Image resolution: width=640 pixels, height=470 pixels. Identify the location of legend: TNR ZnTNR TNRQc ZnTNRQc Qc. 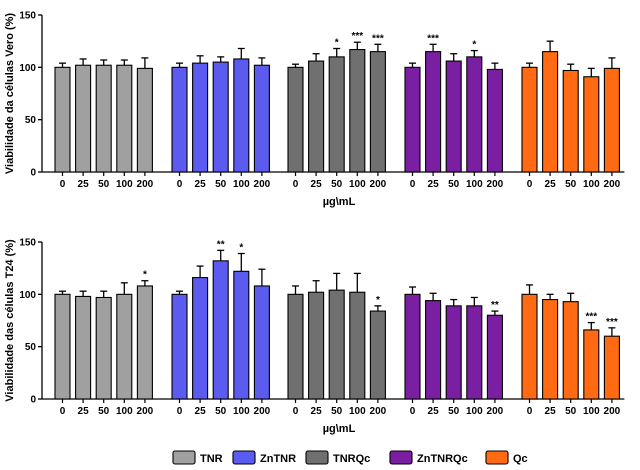
(350, 457).